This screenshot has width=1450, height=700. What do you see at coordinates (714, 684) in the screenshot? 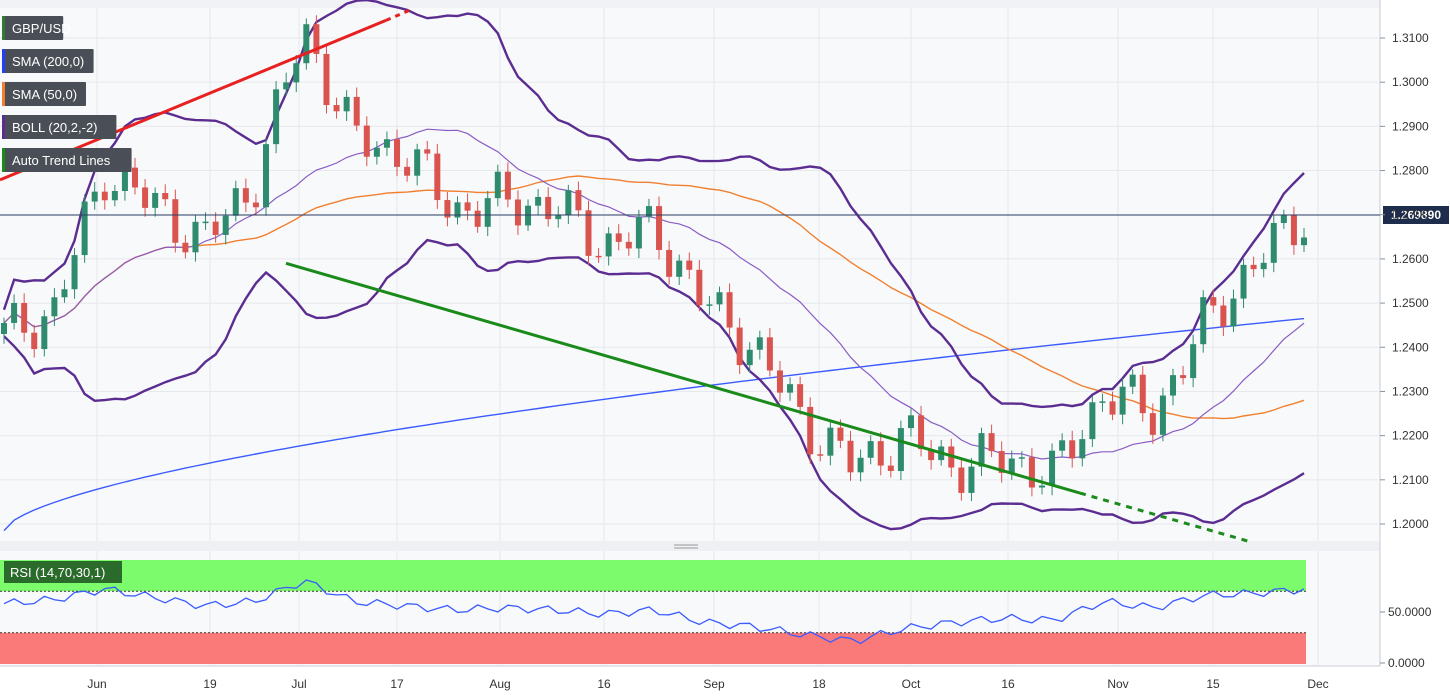
I see `time-tick-label: Sep` at bounding box center [714, 684].